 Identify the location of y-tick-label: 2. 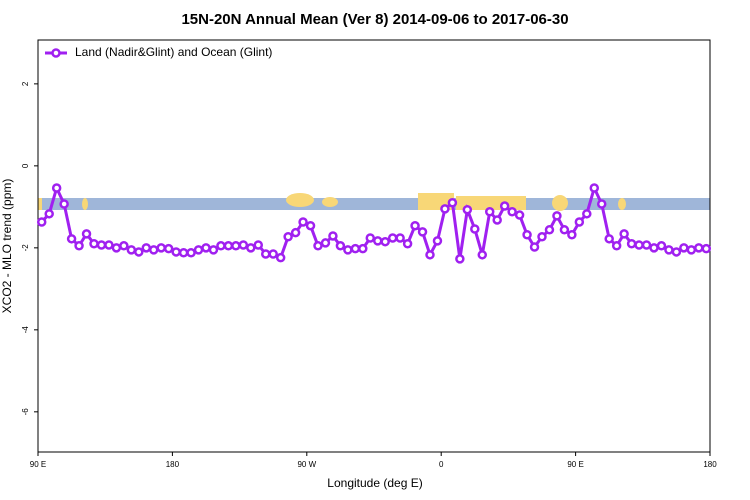
(25, 83).